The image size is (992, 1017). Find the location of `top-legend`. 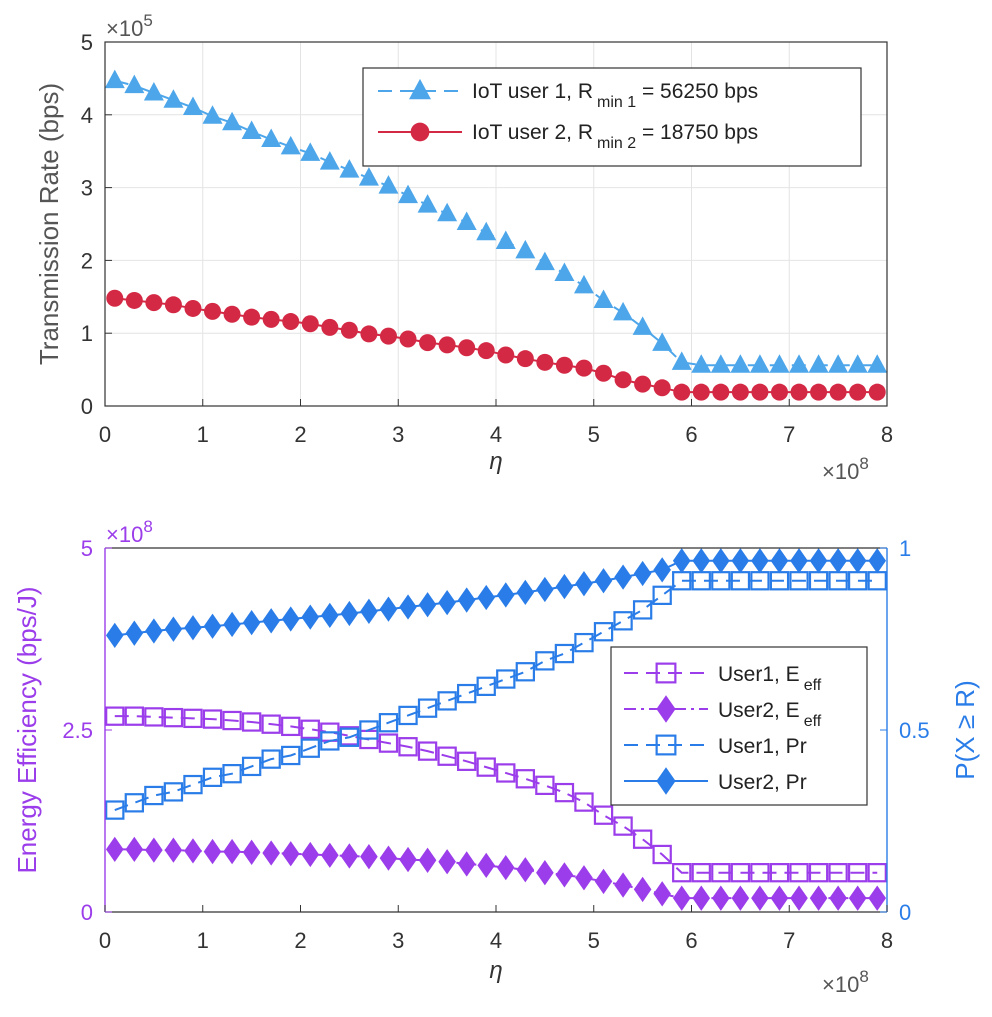

top-legend is located at coordinates (612, 117).